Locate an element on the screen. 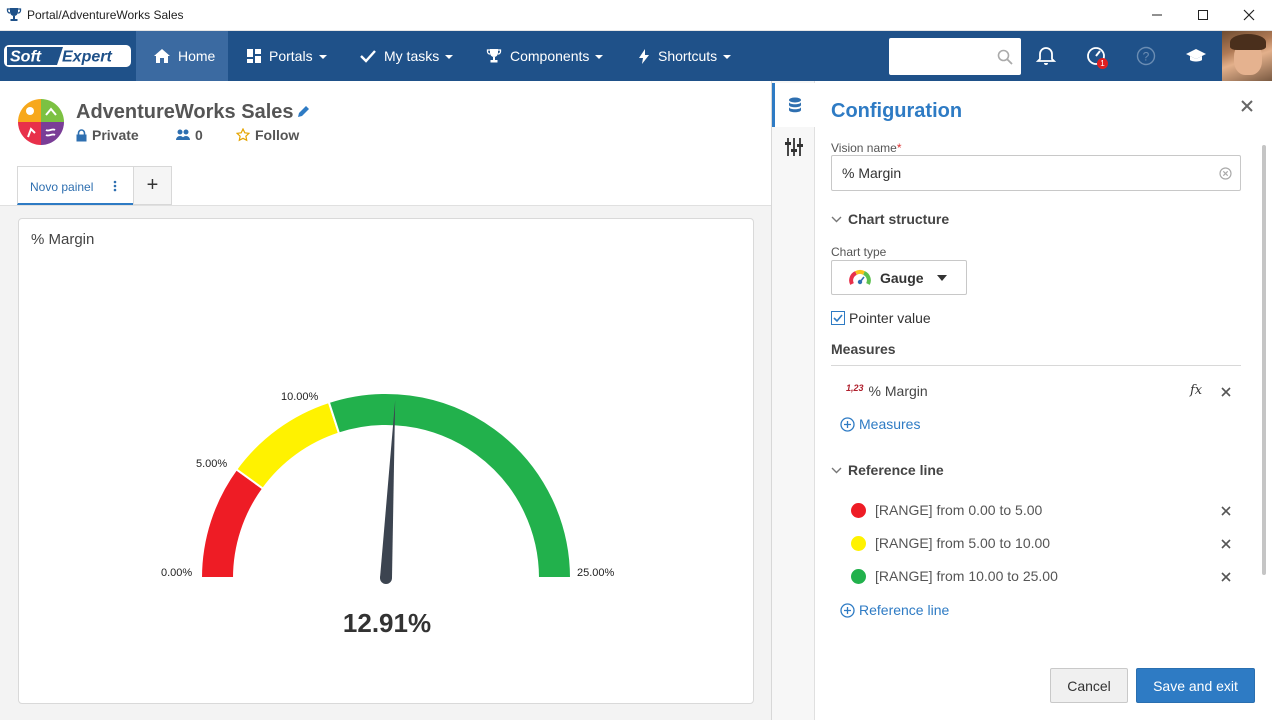 This screenshot has width=1272, height=720. vision-name-label: Vision name* is located at coordinates (866, 148).